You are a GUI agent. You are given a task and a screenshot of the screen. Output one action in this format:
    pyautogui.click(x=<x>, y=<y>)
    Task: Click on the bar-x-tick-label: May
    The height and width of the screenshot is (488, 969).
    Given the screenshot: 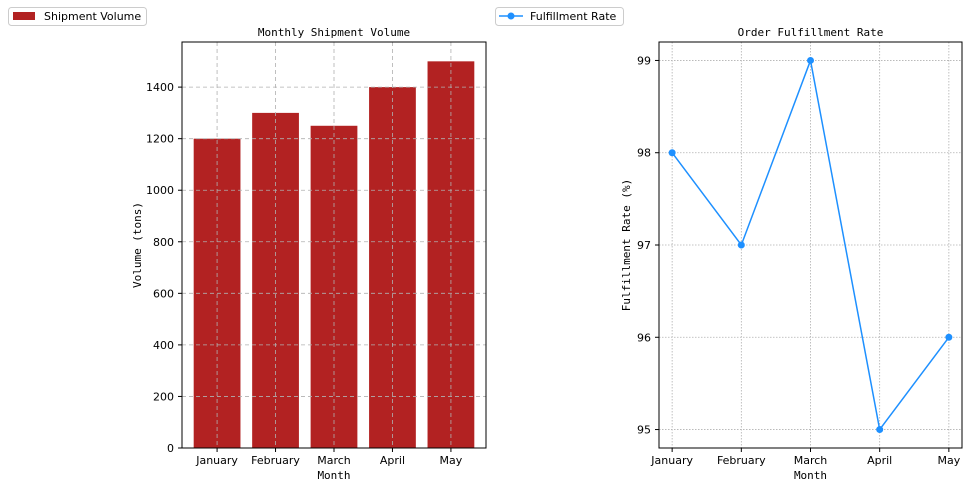 What is the action you would take?
    pyautogui.click(x=451, y=460)
    